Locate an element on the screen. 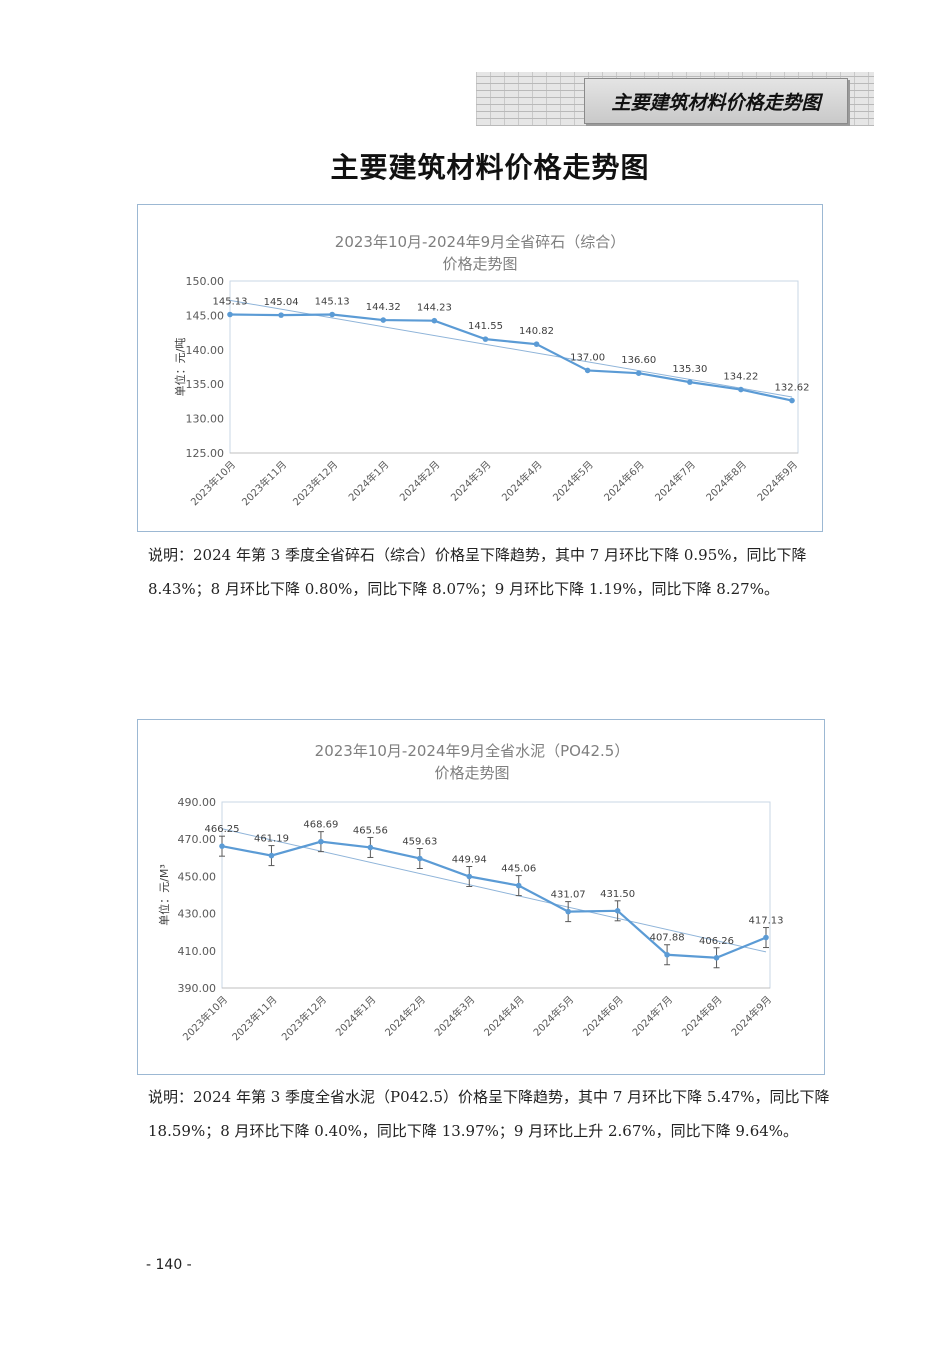 This screenshot has height=1345, width=950. data-label: 134.22 is located at coordinates (740, 377).